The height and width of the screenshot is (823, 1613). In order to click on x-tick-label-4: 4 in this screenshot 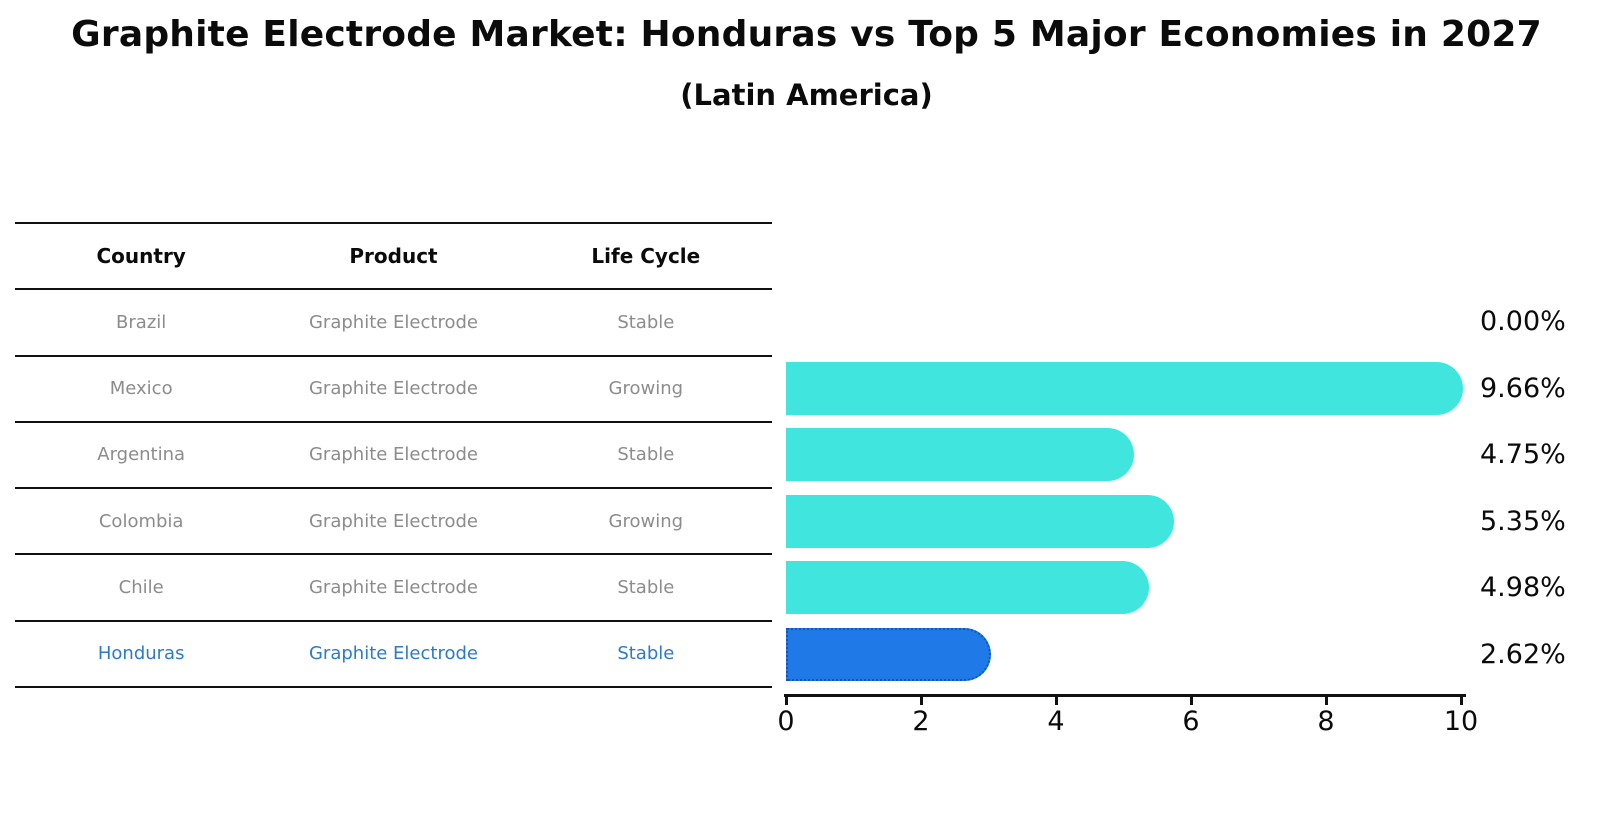, I will do `click(1056, 721)`.